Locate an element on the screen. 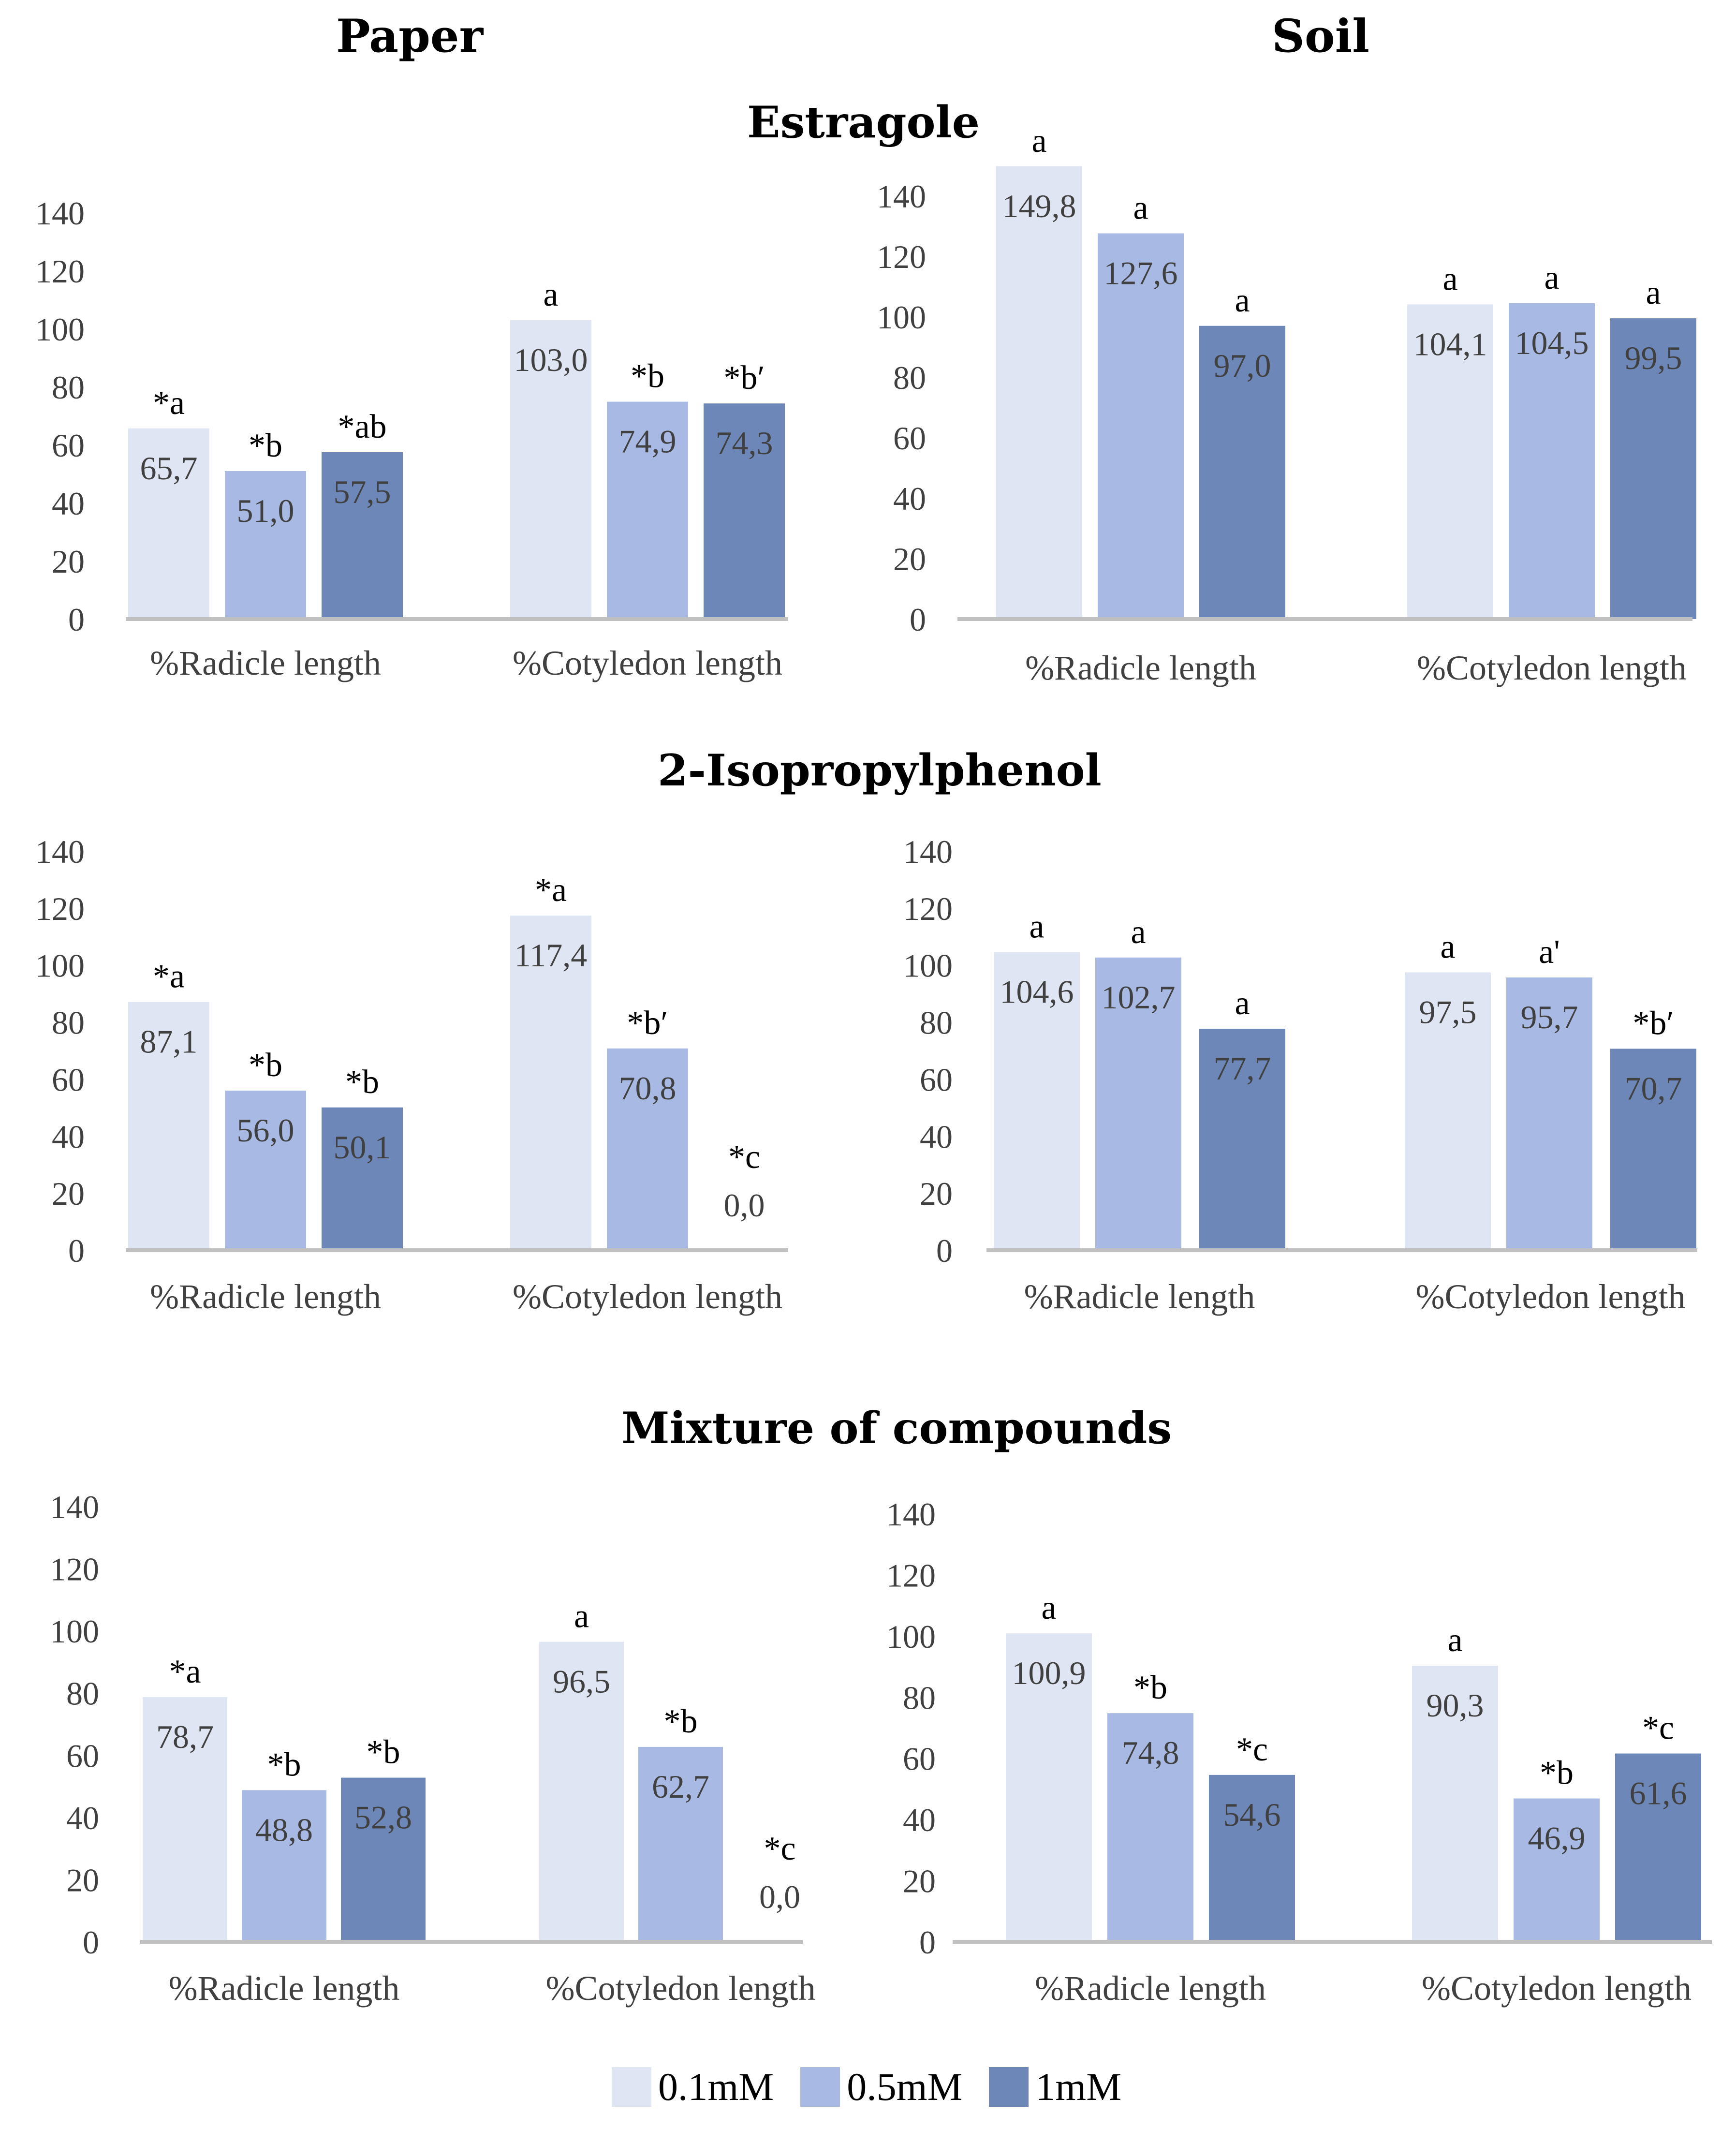 This screenshot has width=1736, height=2129. data-label: 95,7 is located at coordinates (1549, 1017).